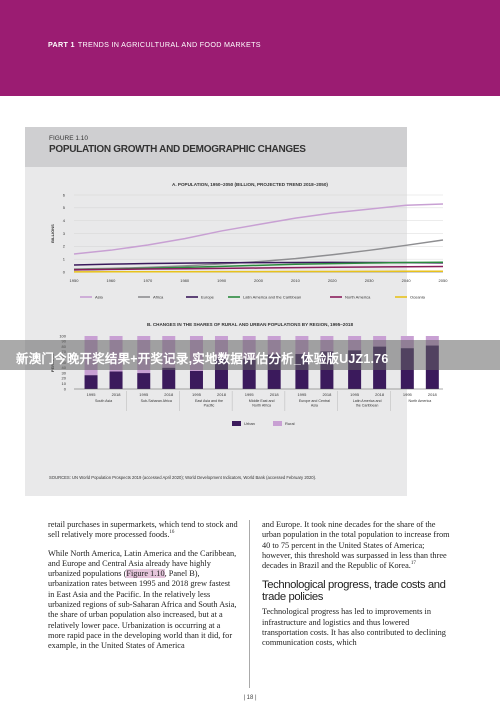 This screenshot has width=500, height=707. I want to click on legend-label: Africa, so click(158, 297).